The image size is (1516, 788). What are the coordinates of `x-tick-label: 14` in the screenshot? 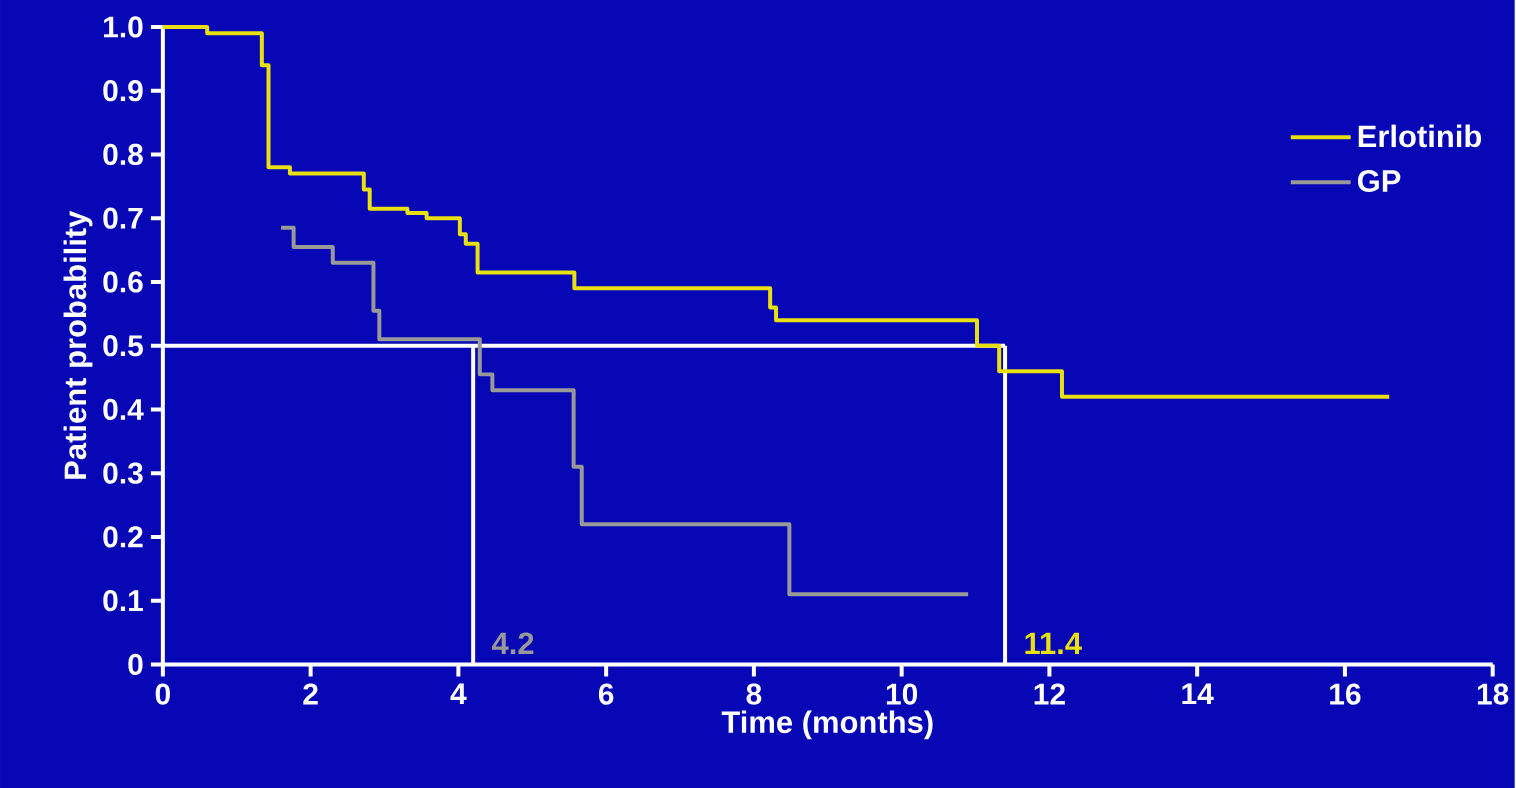 It's located at (1198, 693).